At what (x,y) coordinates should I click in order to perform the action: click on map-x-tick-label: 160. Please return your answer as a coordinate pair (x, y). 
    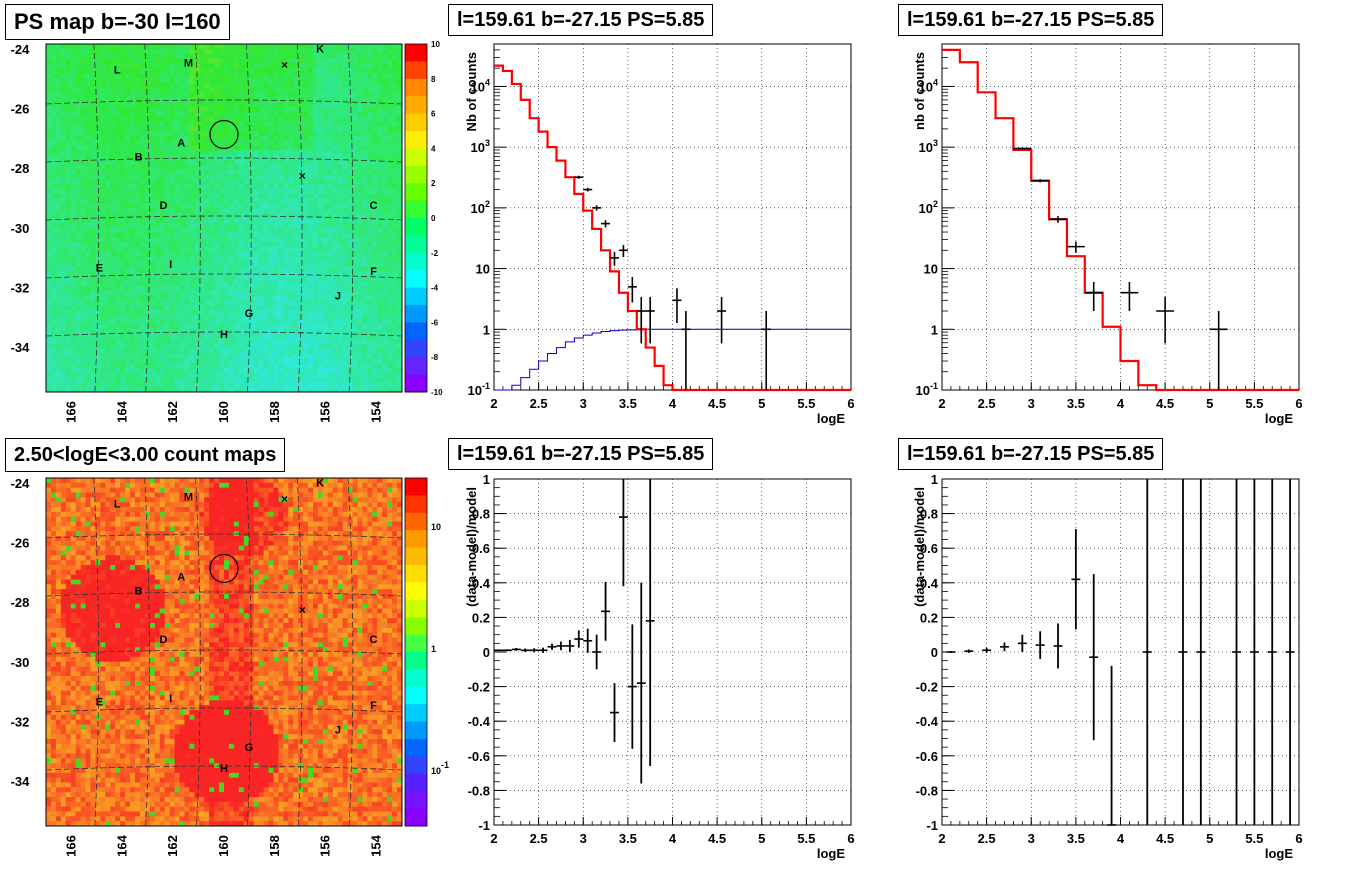
    Looking at the image, I should click on (223, 412).